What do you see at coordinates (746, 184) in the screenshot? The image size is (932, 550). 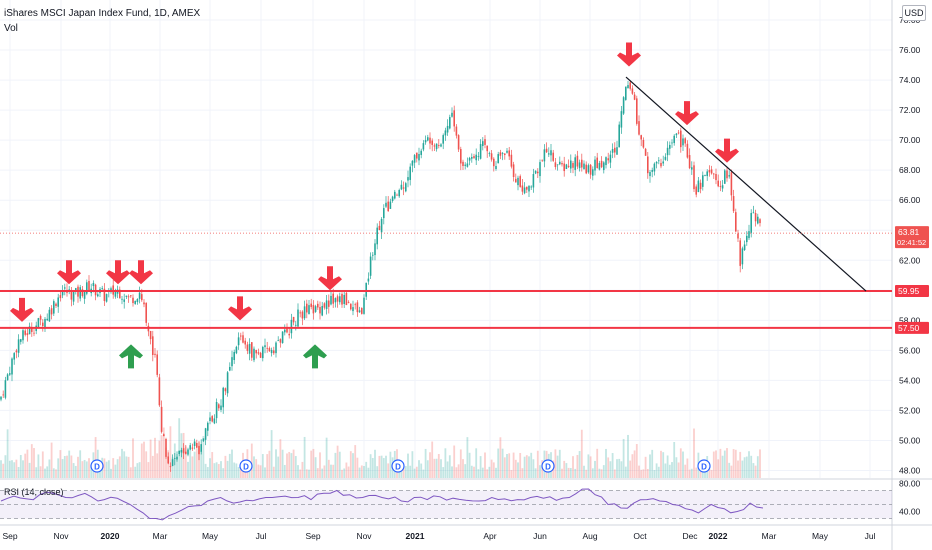 I see `trendline` at bounding box center [746, 184].